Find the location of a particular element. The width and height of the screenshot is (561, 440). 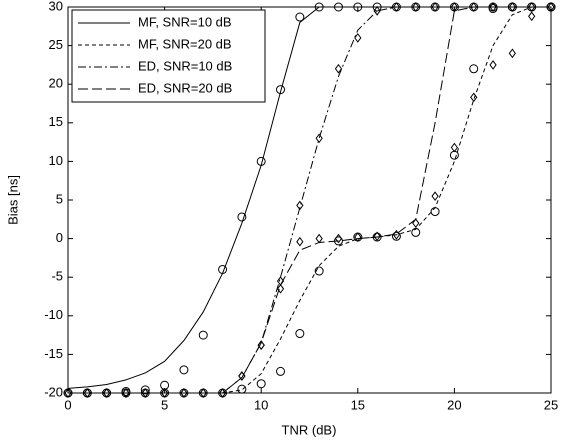

legend-label: MF, SNR=10 dB is located at coordinates (185, 21).